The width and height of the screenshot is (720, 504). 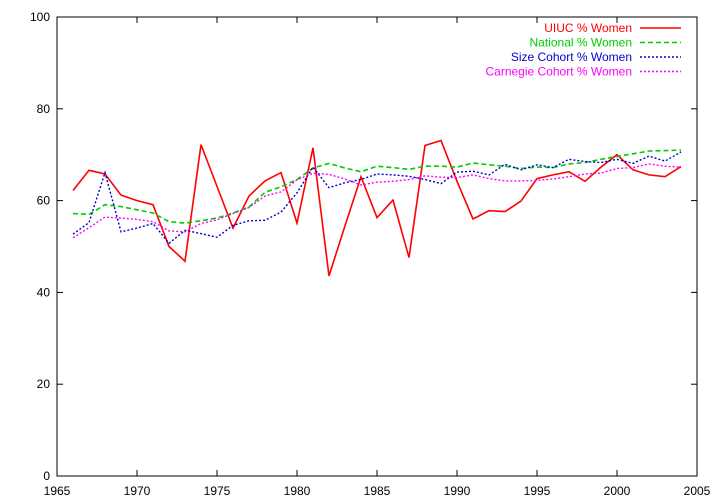 I want to click on y-tick-label: 100, so click(x=40, y=17).